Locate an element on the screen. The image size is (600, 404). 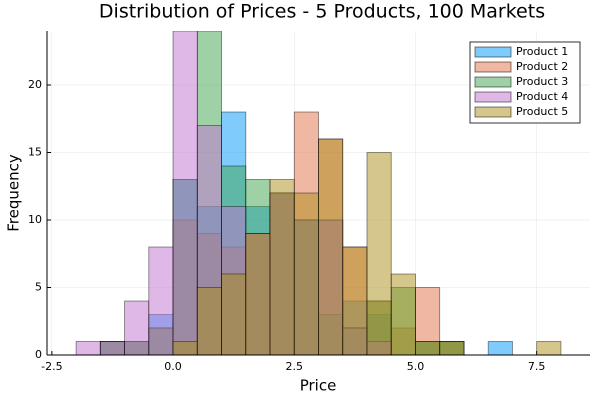
y-axis-label: Frequency is located at coordinates (14, 193).